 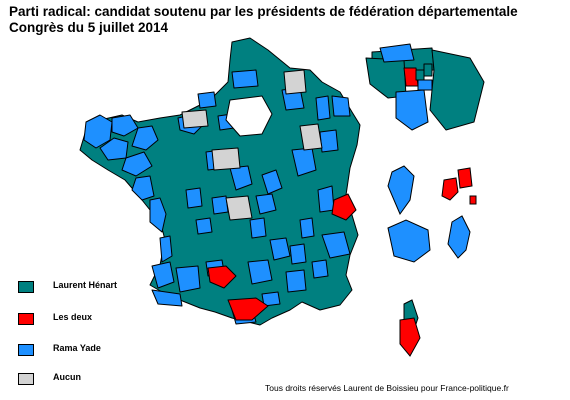 I want to click on dept-aisne, so click(x=295, y=82).